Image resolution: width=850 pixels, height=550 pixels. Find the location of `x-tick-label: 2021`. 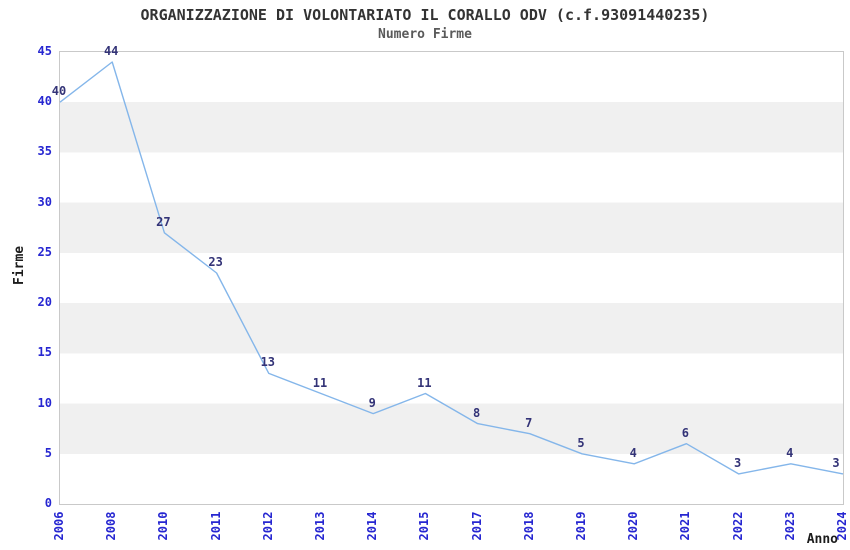

x-tick-label: 2021 is located at coordinates (685, 526).